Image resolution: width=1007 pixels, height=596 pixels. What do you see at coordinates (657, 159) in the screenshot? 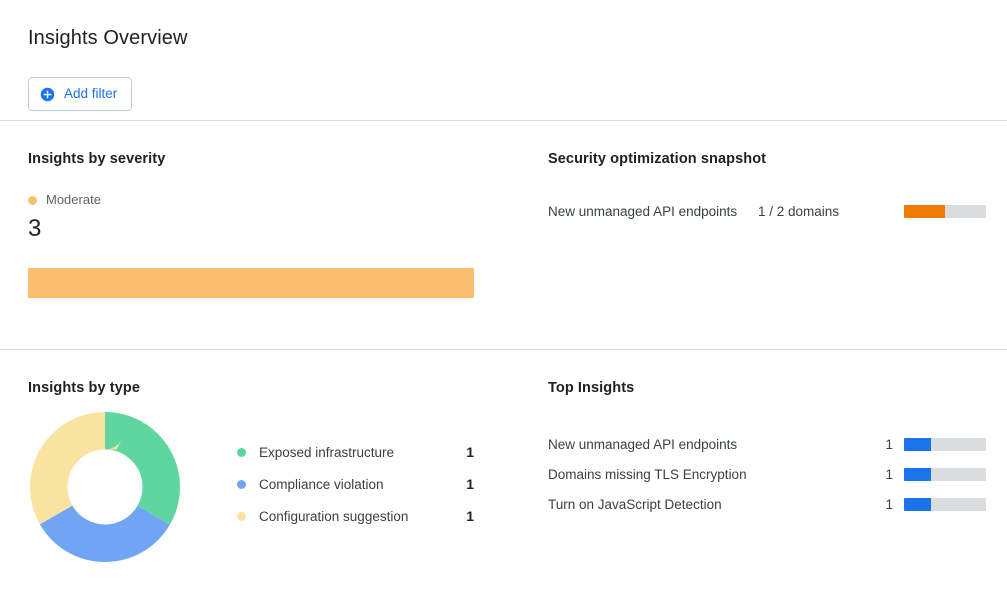
I see `security-optimization-snapshot-title: Security optimization snapshot` at bounding box center [657, 159].